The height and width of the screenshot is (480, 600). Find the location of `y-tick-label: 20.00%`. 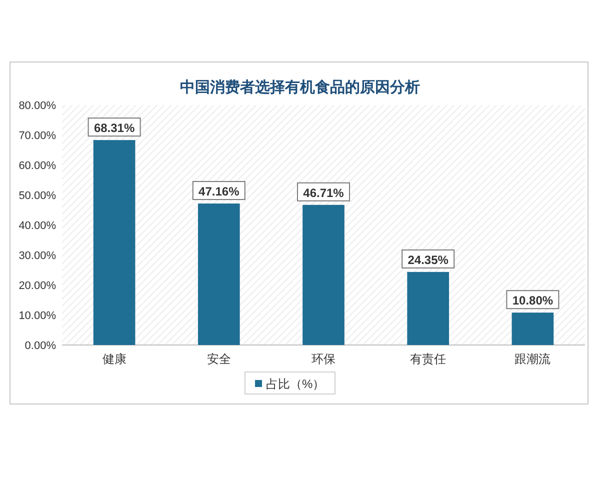

y-tick-label: 20.00% is located at coordinates (37, 286).